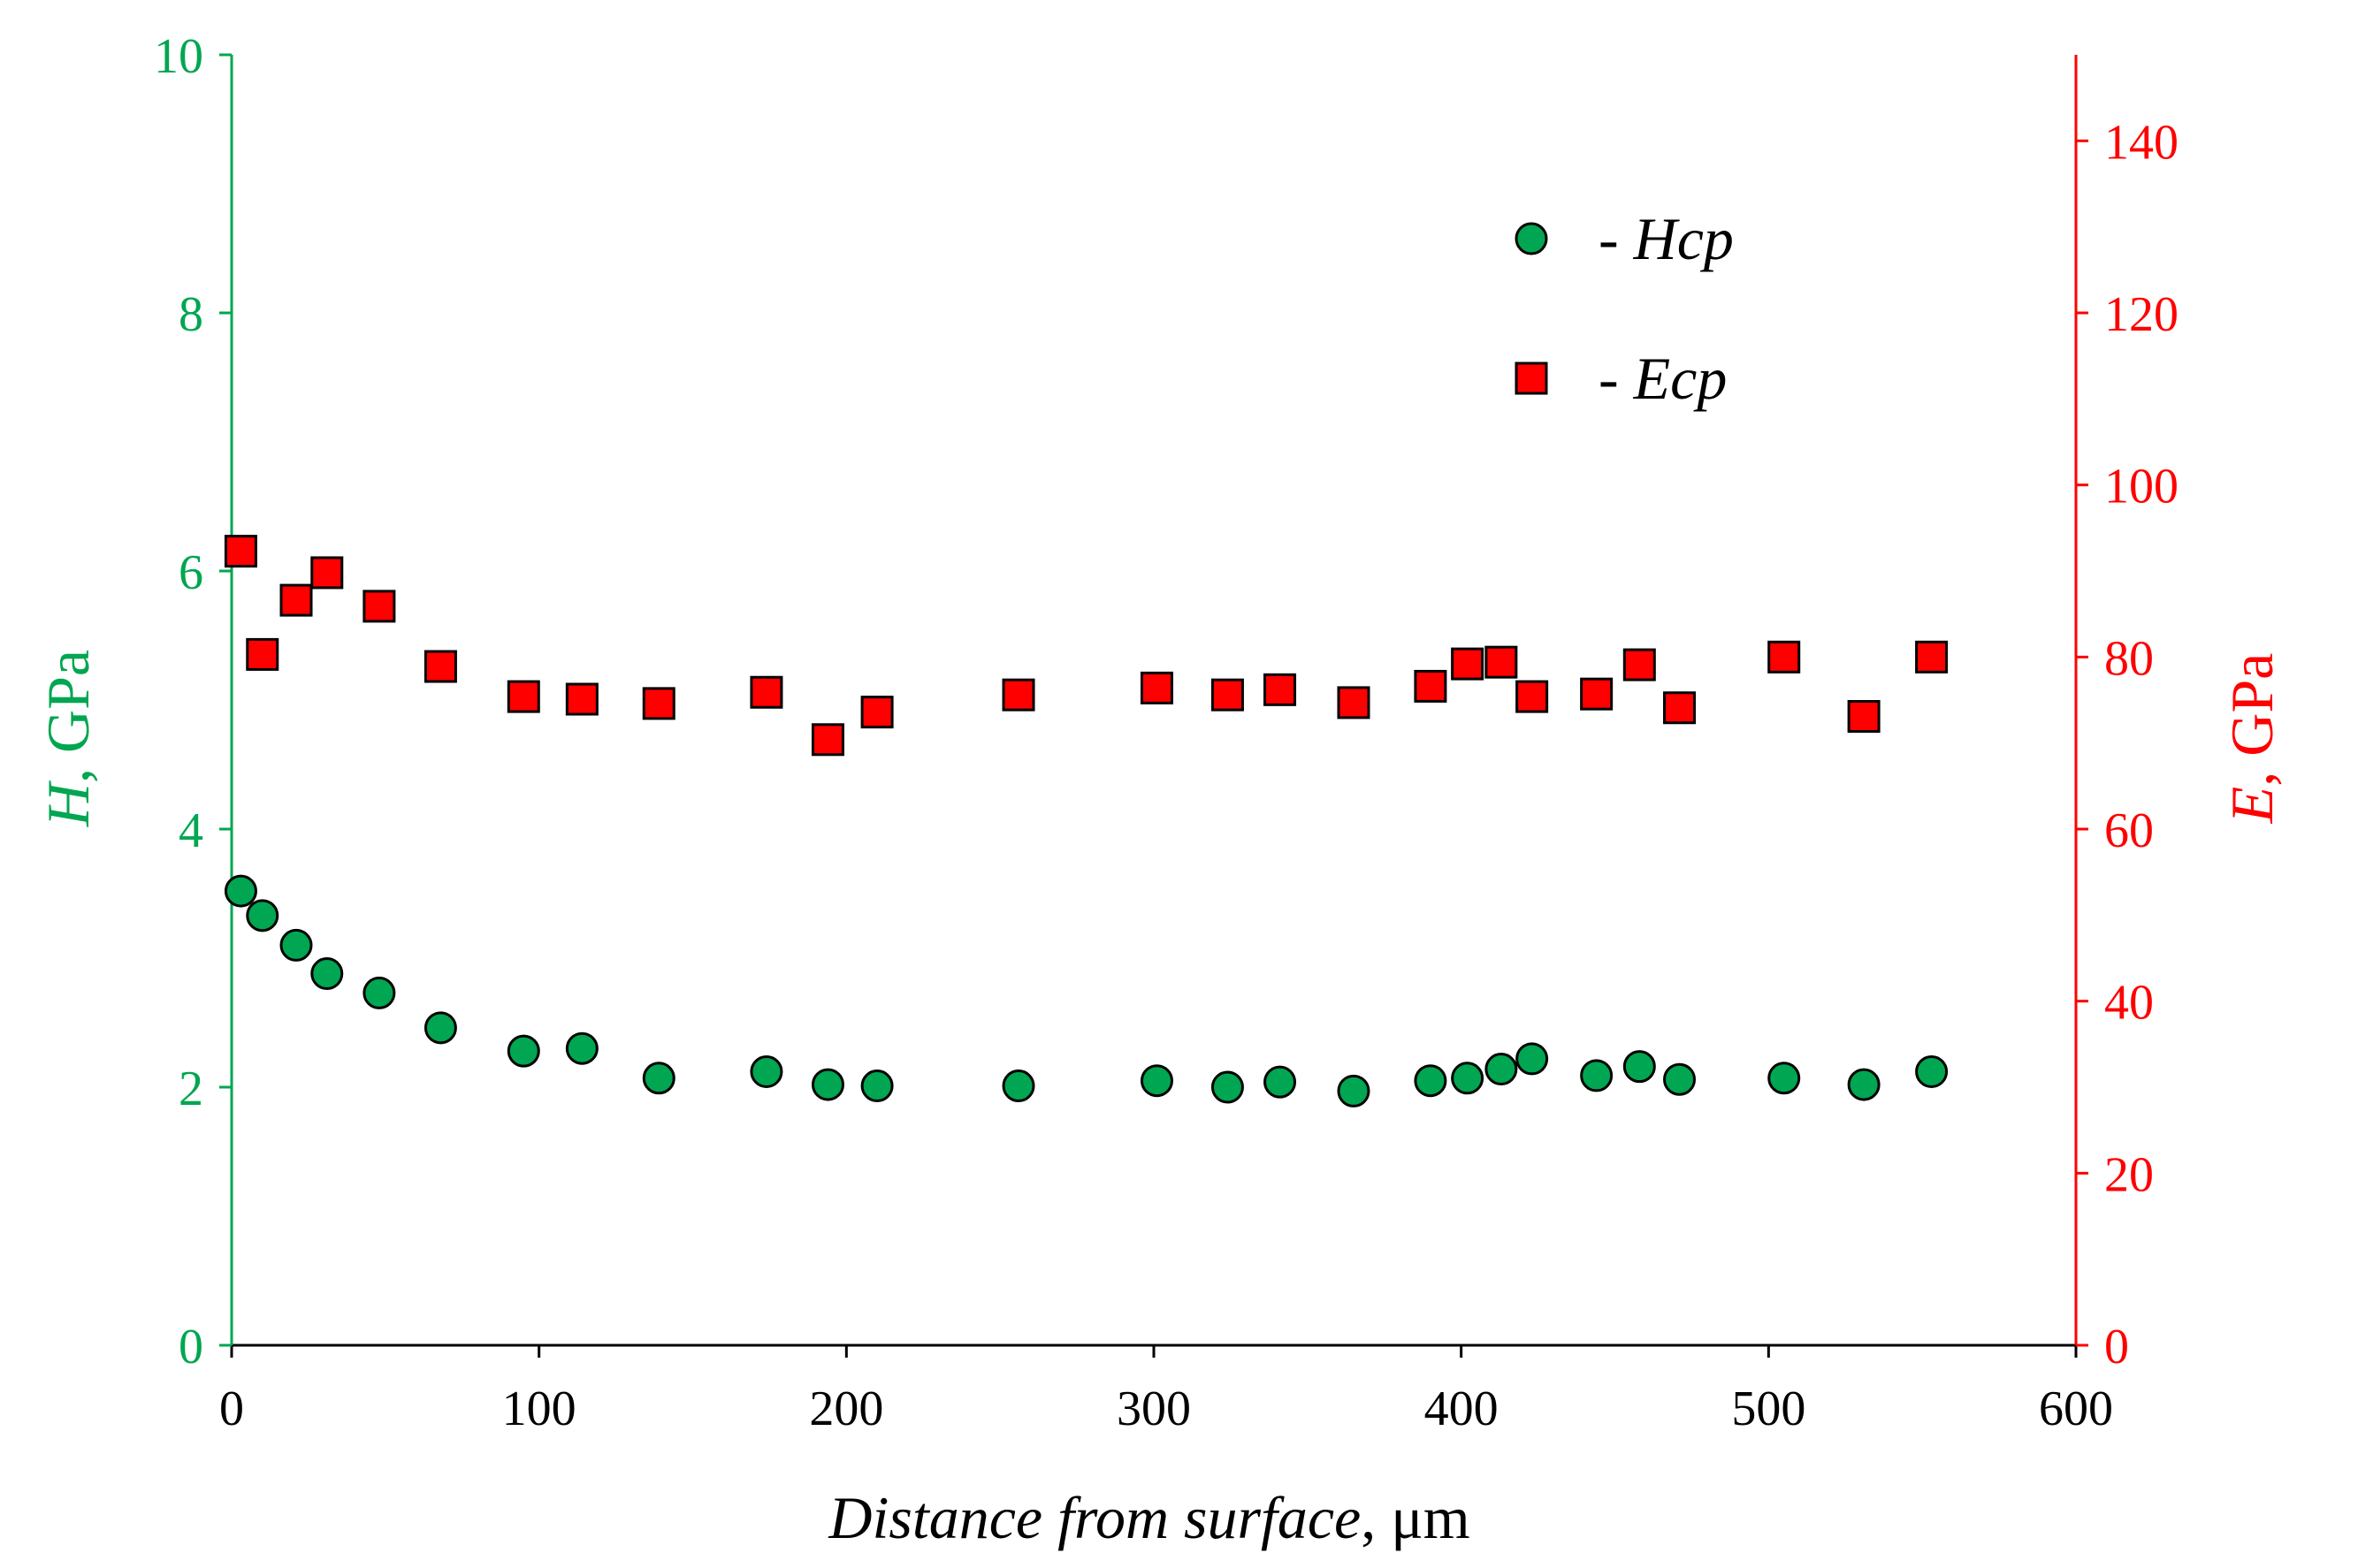 This screenshot has height=1568, width=2358. I want to click on y-right-tick-label: 120, so click(2142, 314).